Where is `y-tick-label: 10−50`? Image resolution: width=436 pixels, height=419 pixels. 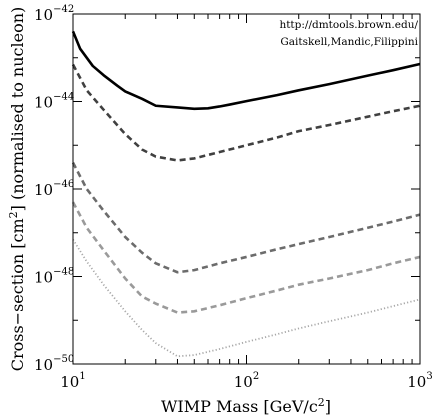
y-tick-label: 10−50 is located at coordinates (54, 364).